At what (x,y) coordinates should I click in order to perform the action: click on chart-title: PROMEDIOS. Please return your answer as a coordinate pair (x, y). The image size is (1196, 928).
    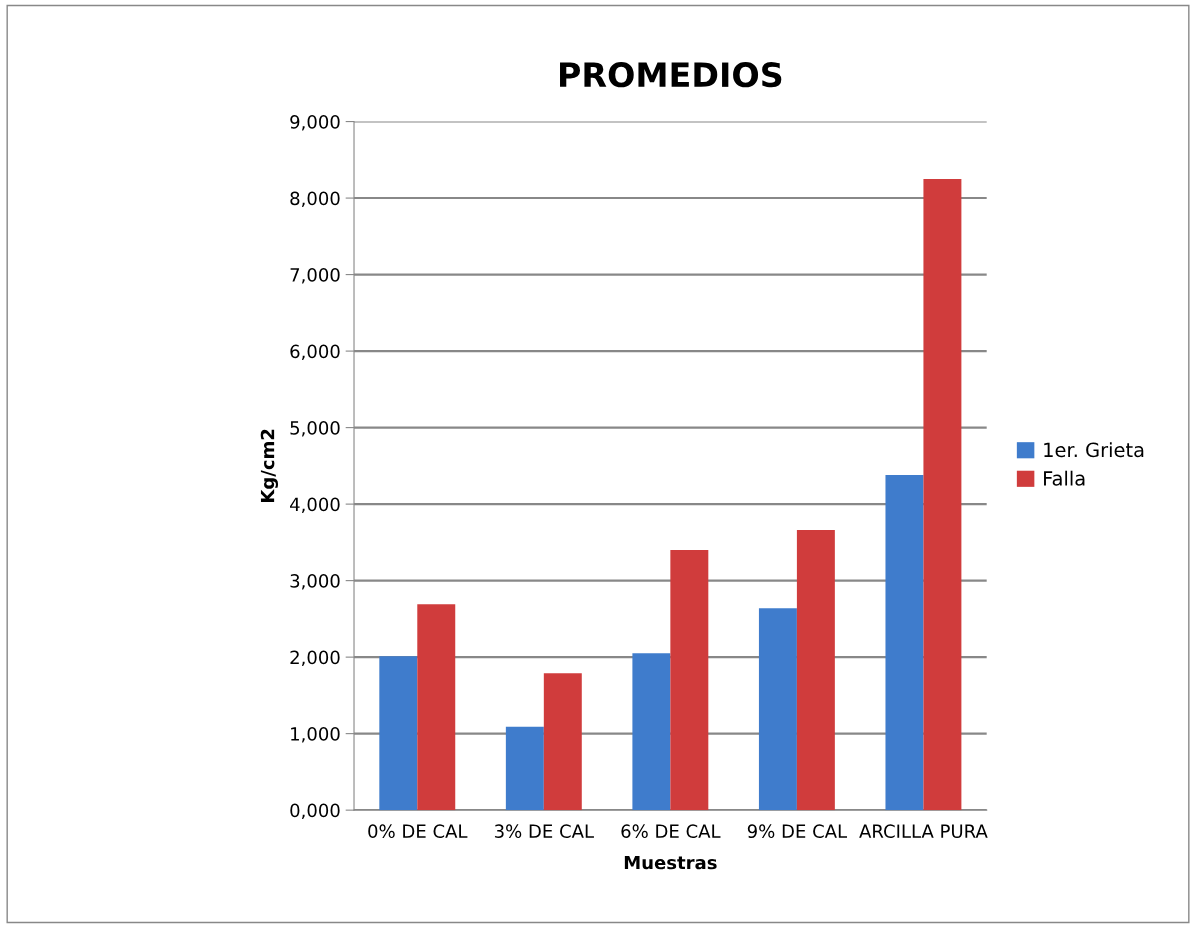
    Looking at the image, I should click on (671, 75).